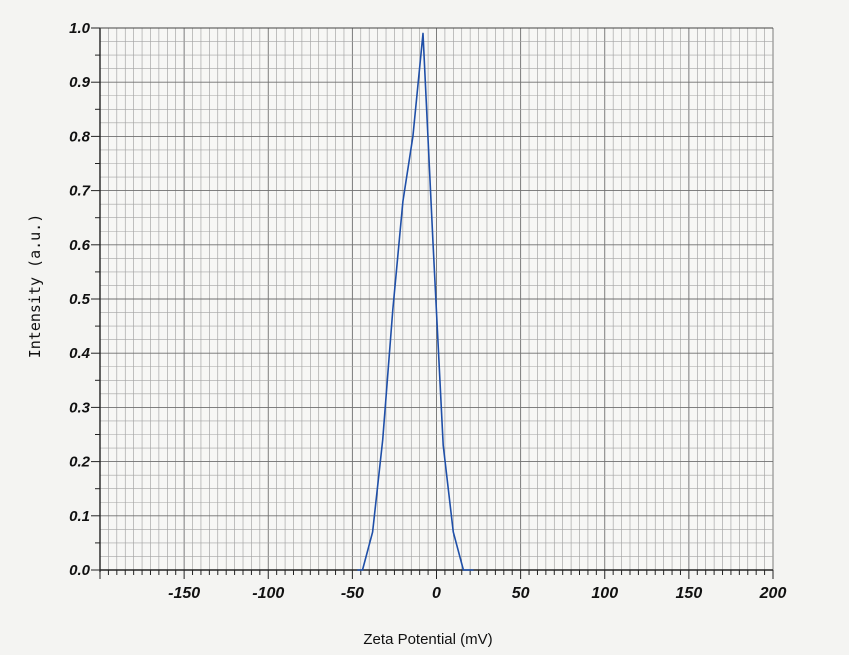 The height and width of the screenshot is (655, 849). I want to click on x-tick-labels: -150 -100 -50 0 50 100 150 200, so click(477, 593).